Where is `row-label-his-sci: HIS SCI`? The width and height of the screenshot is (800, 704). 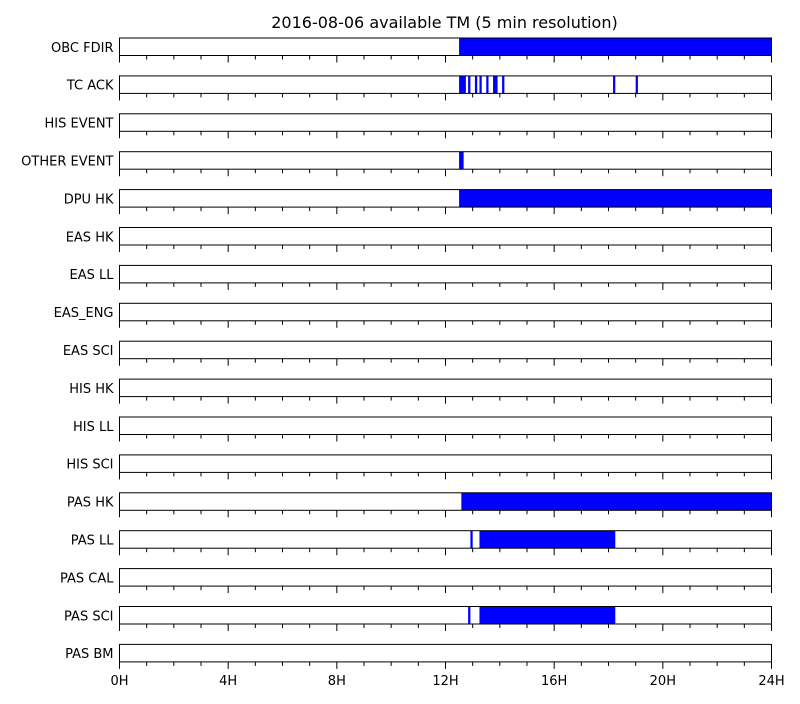
row-label-his-sci: HIS SCI is located at coordinates (89, 465).